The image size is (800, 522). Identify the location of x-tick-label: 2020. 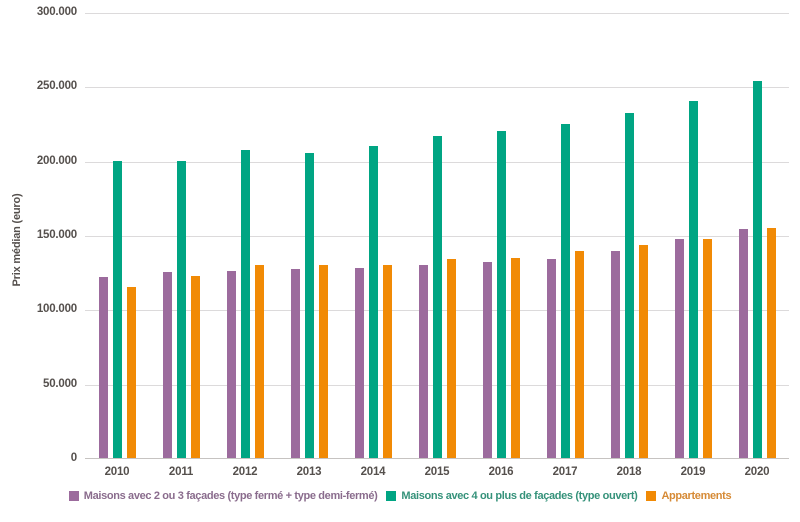
(757, 472).